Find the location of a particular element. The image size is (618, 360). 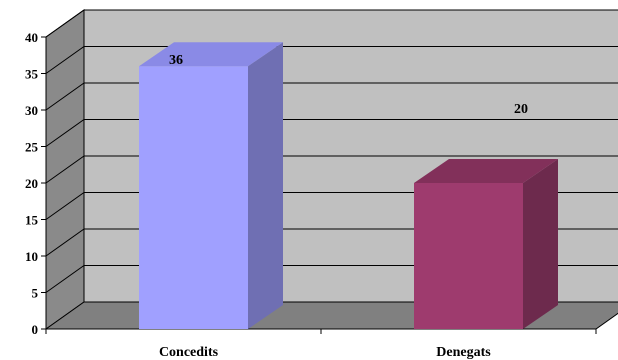

y-tick-label: 40 is located at coordinates (31, 37).